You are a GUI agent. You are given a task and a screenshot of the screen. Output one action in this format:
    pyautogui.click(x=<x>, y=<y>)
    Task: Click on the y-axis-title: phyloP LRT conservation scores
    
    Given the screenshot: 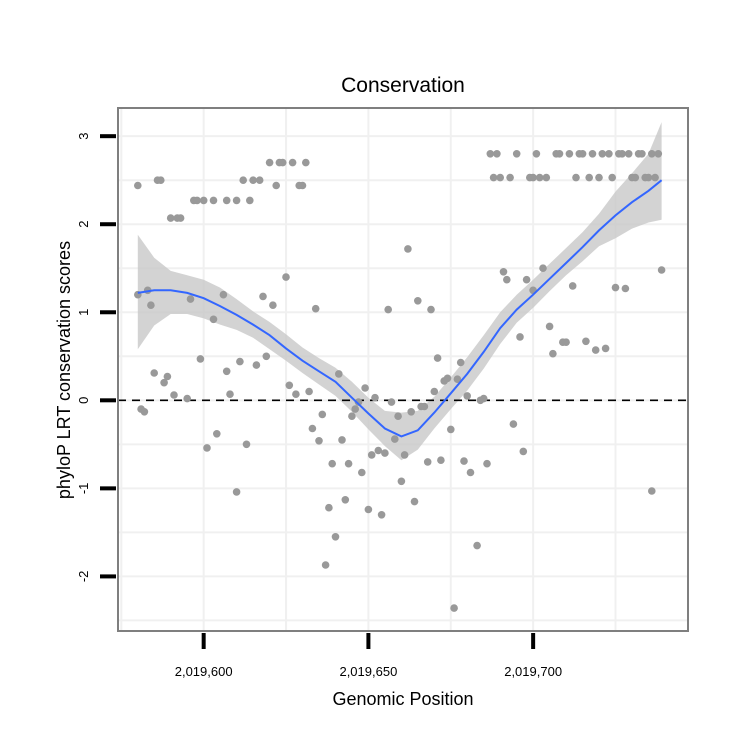 What is the action you would take?
    pyautogui.click(x=64, y=370)
    